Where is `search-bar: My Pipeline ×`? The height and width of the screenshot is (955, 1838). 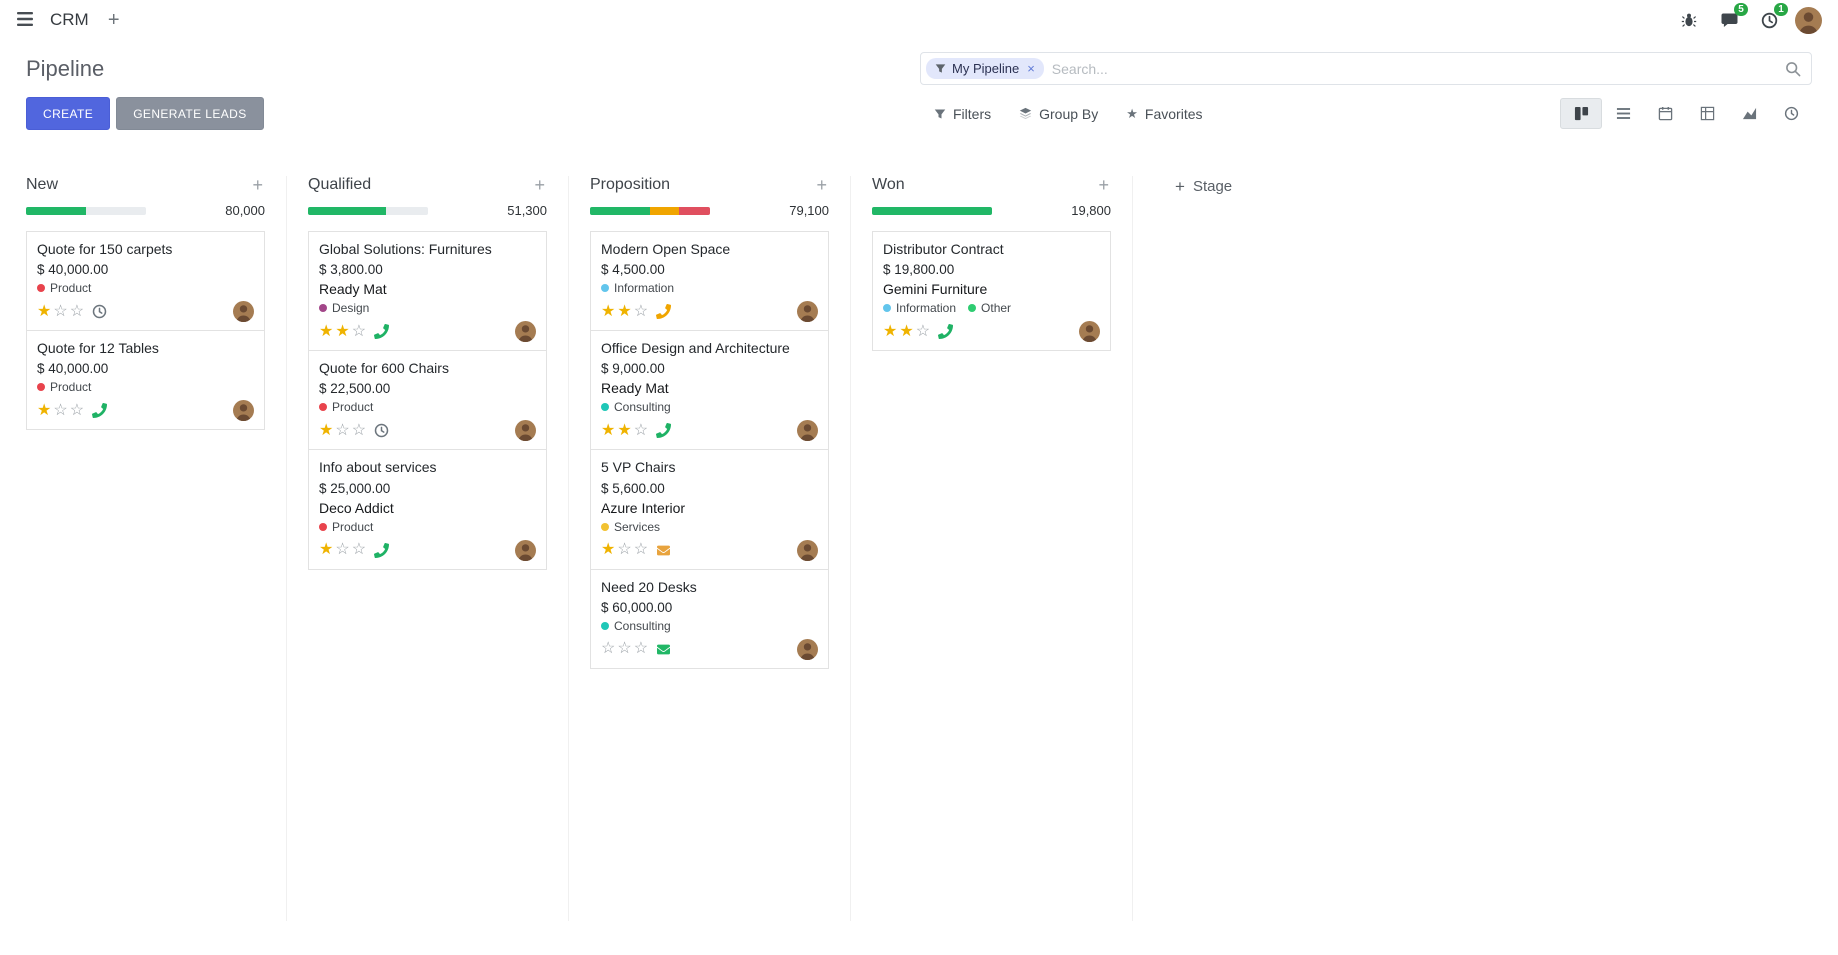 search-bar: My Pipeline × is located at coordinates (1366, 68).